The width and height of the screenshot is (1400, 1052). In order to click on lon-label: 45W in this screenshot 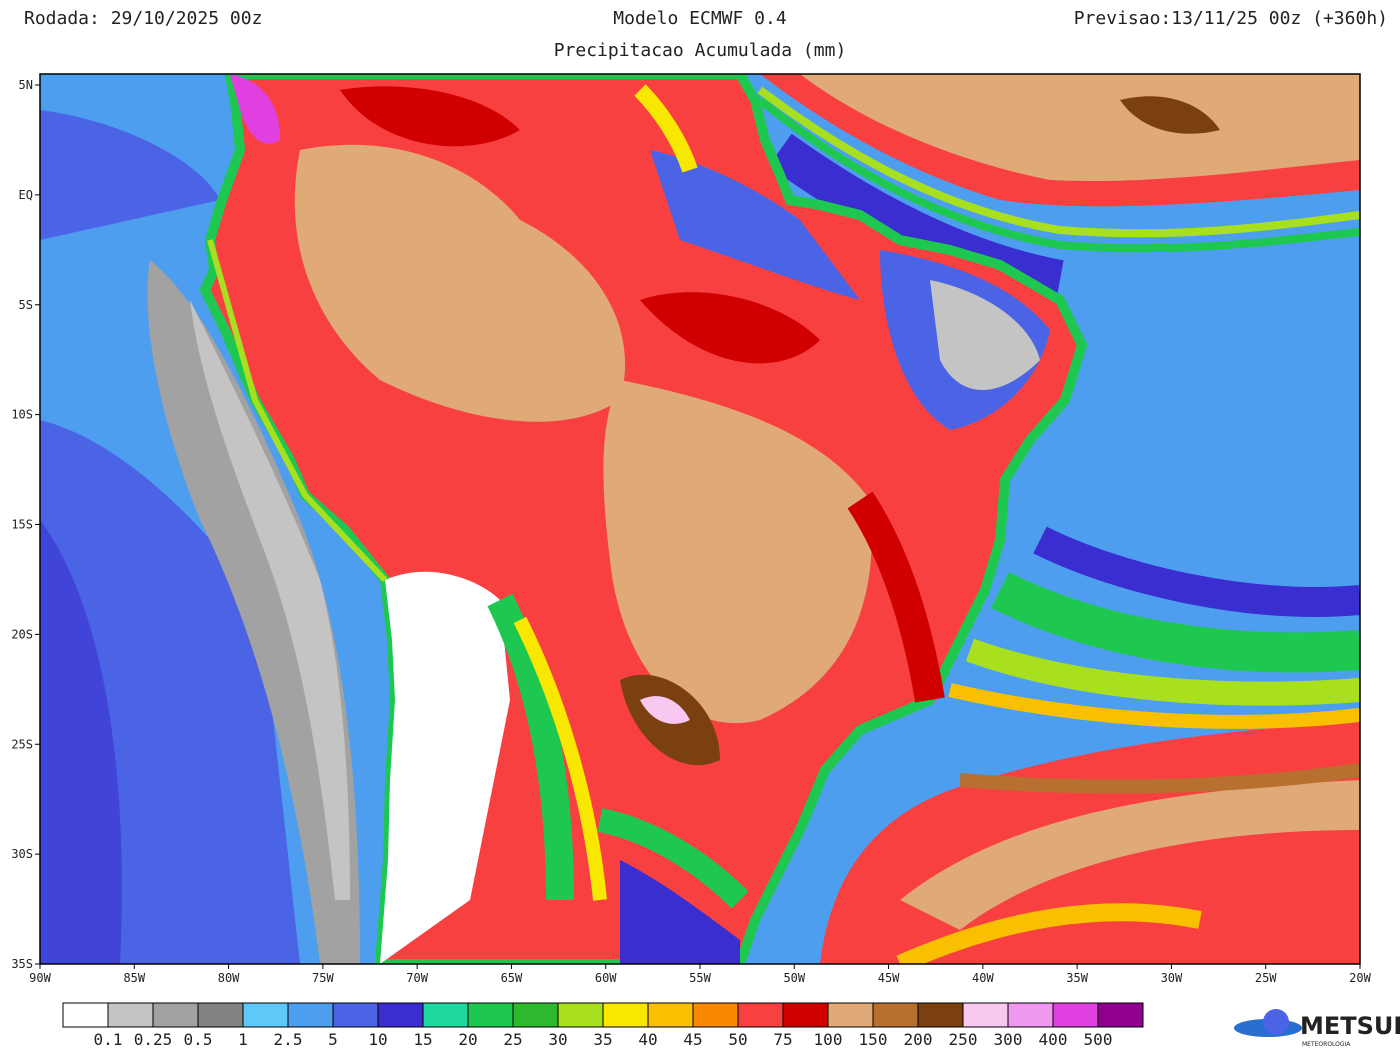, I will do `click(889, 978)`.